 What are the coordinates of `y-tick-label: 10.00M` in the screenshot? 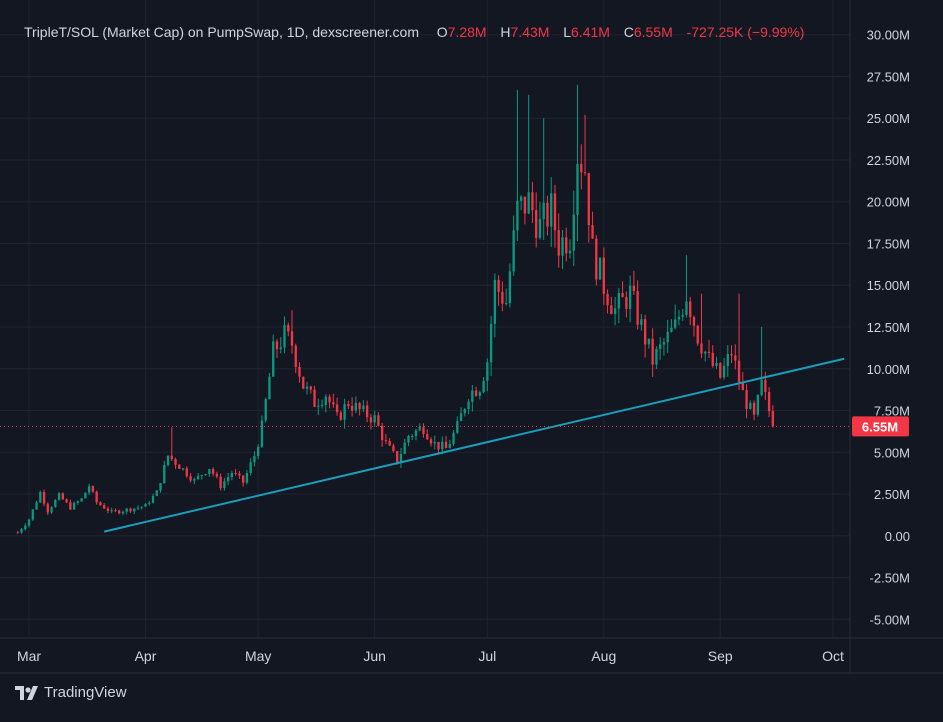 It's located at (888, 369).